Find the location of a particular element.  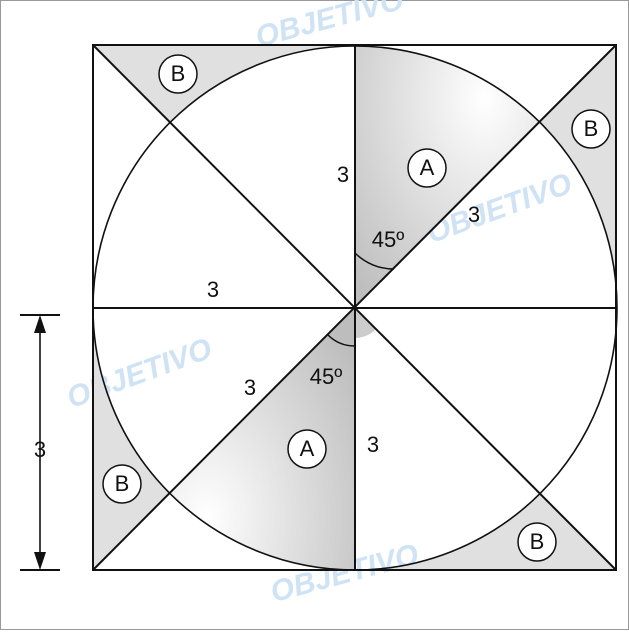

watermark: OBJETIVO is located at coordinates (140, 373).